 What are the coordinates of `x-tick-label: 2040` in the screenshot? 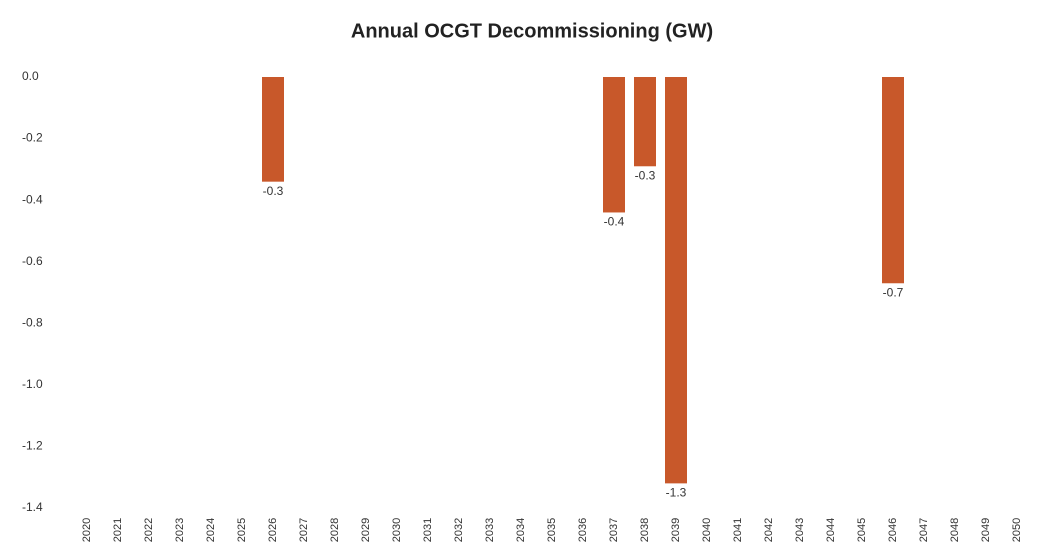 It's located at (707, 530).